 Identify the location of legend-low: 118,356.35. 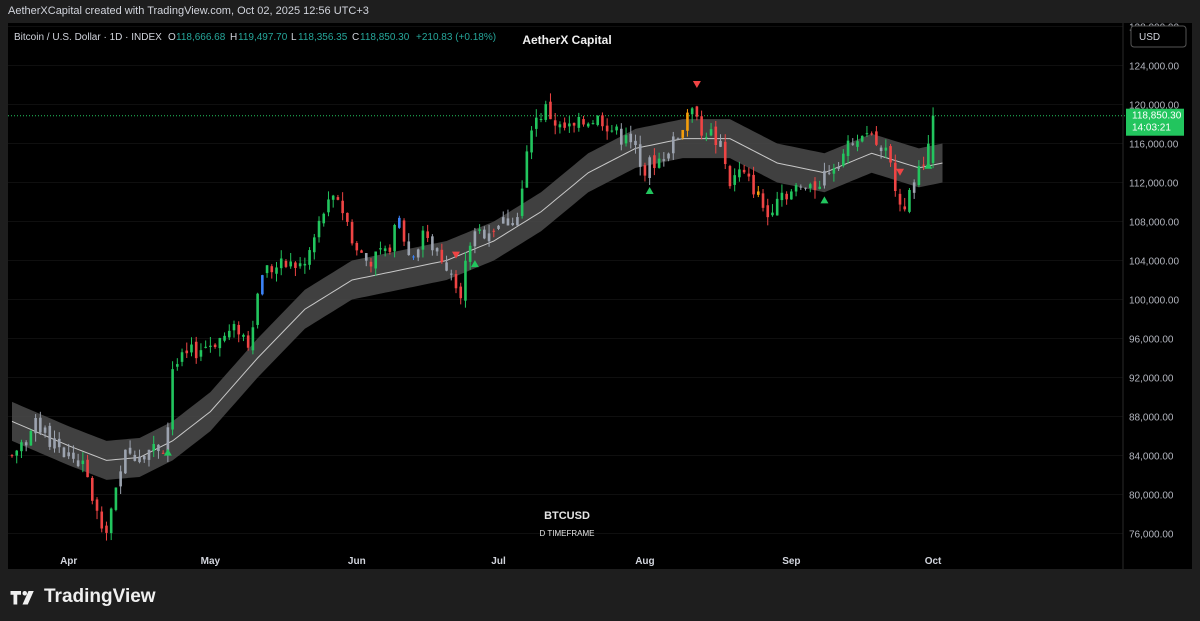
(323, 37).